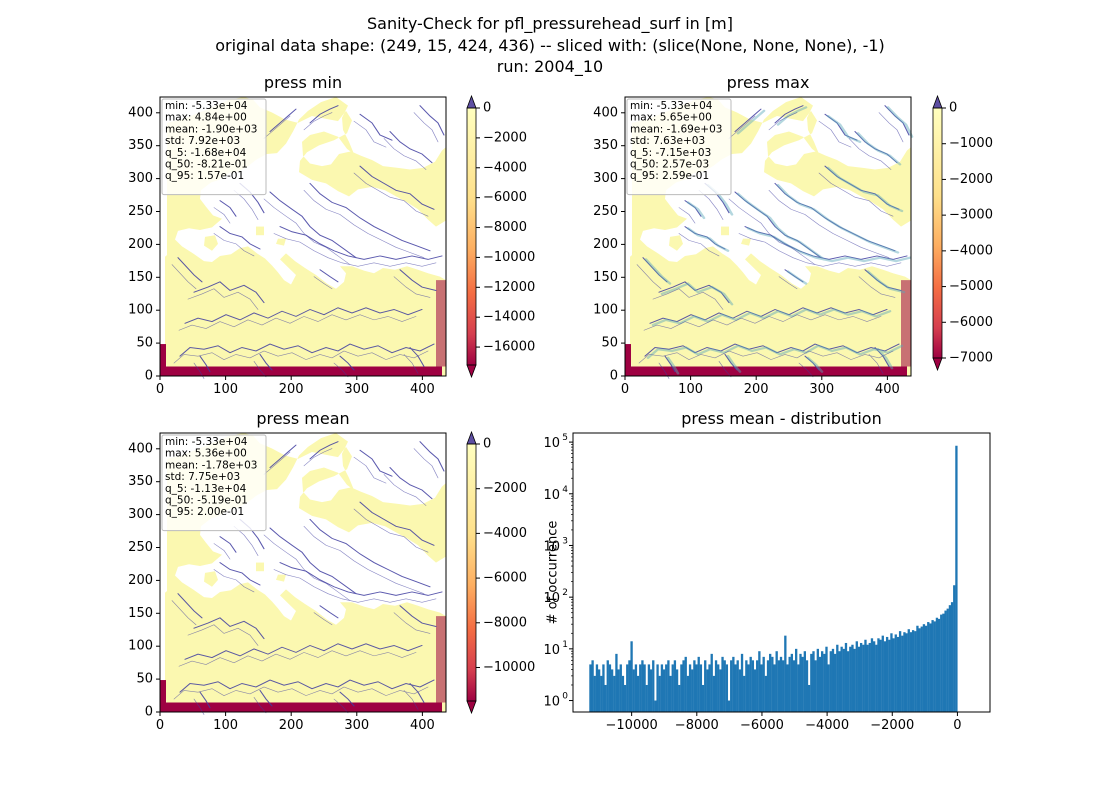 The height and width of the screenshot is (800, 1100). I want to click on y-tick-label: 0, so click(614, 376).